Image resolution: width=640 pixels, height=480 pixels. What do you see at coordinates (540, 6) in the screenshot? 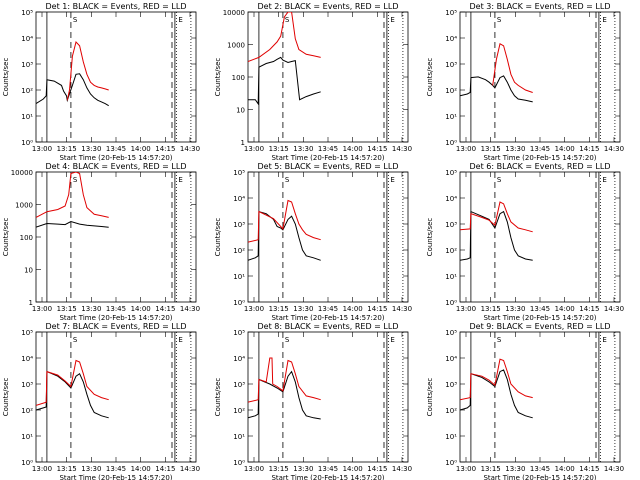
I see `chart-title: Det 3: BLACK = Events, RED = LLD` at bounding box center [540, 6].